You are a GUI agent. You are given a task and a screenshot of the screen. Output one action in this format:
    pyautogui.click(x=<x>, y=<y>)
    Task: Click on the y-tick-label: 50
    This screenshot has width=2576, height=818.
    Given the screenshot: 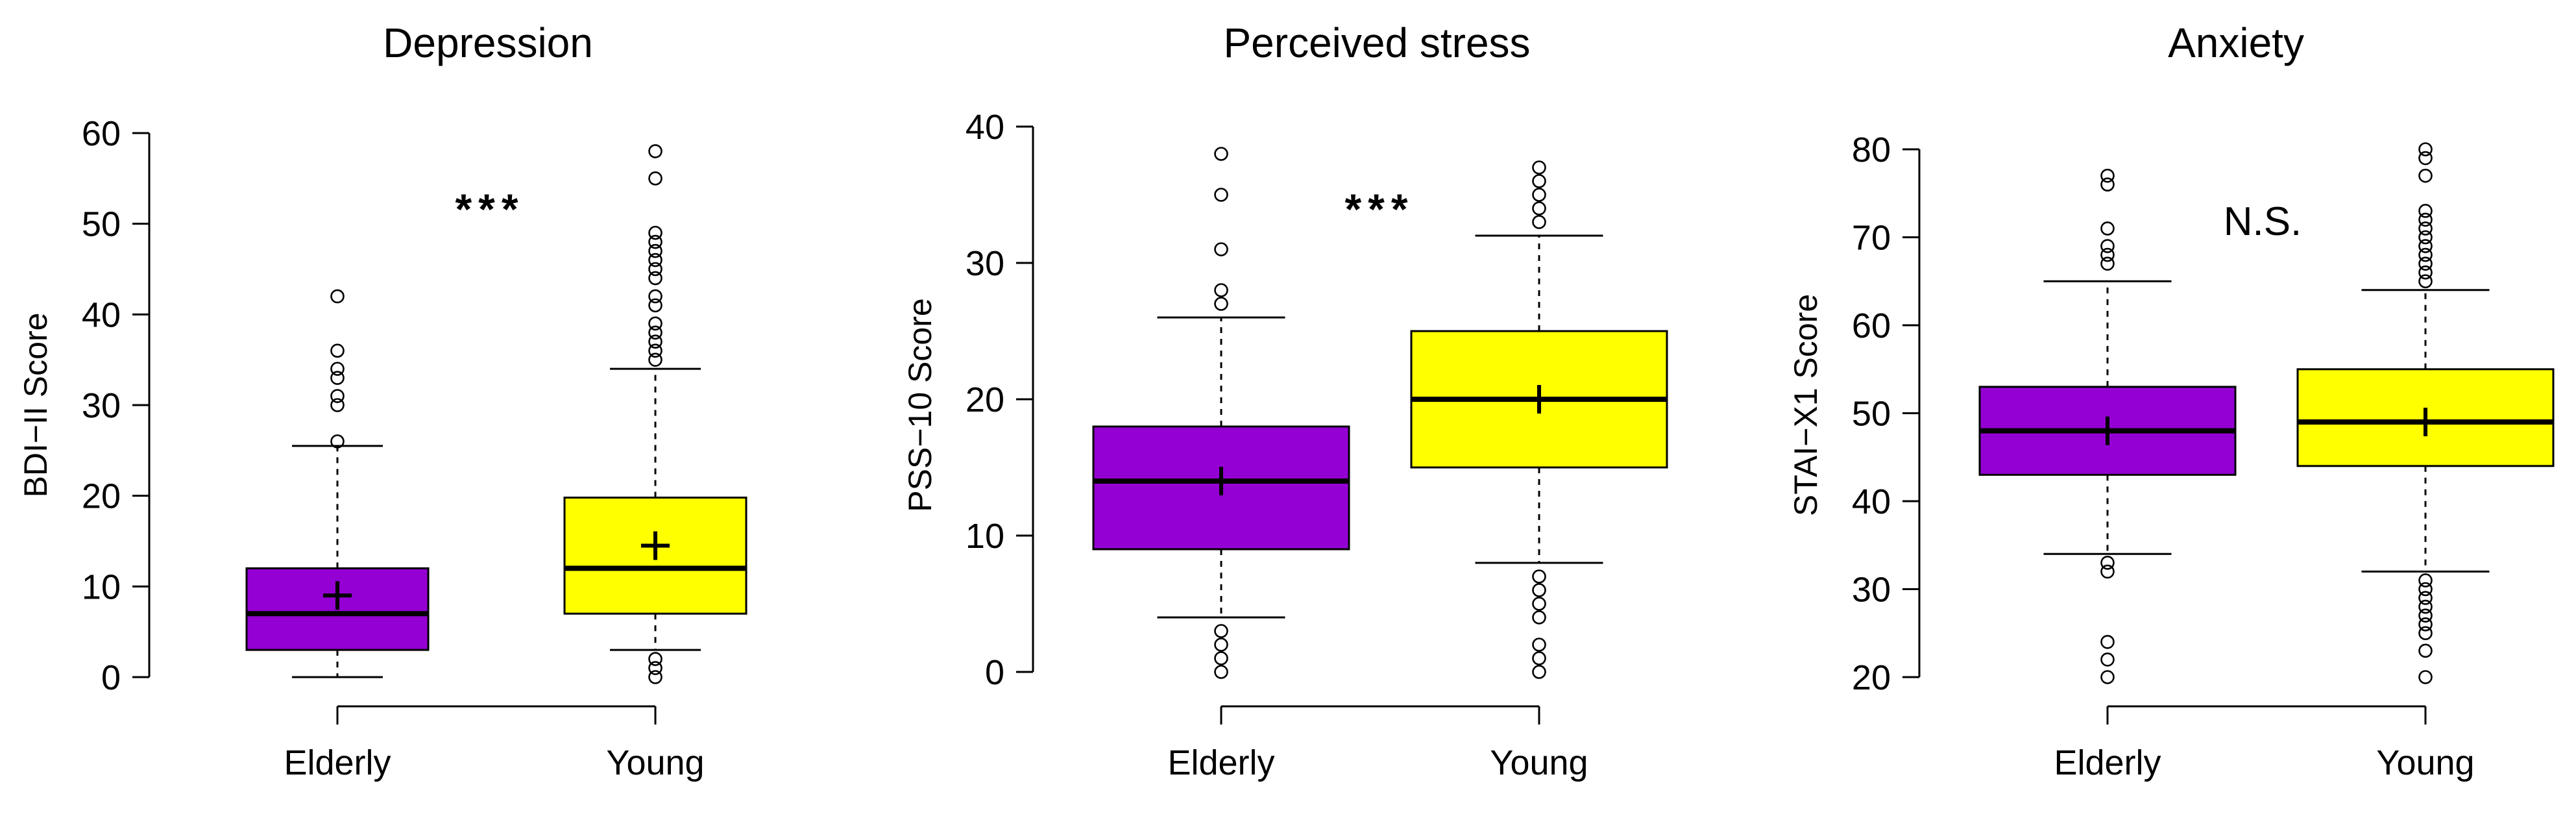 What is the action you would take?
    pyautogui.click(x=1871, y=415)
    